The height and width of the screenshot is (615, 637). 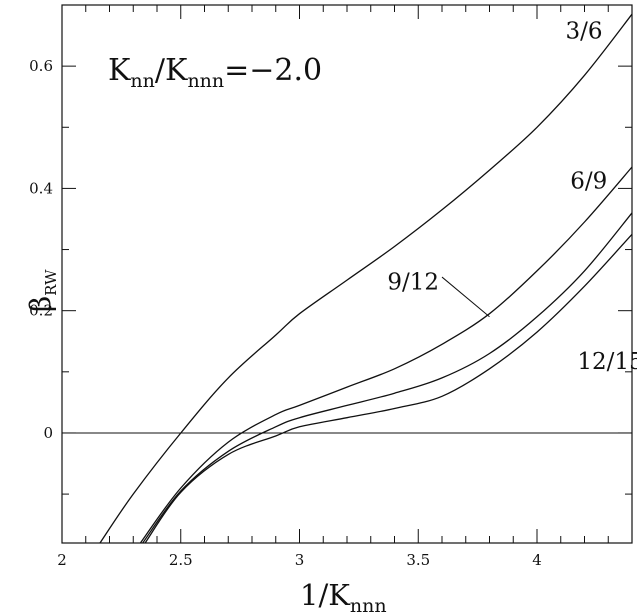 I want to click on x-tick-label: 4, so click(x=537, y=560).